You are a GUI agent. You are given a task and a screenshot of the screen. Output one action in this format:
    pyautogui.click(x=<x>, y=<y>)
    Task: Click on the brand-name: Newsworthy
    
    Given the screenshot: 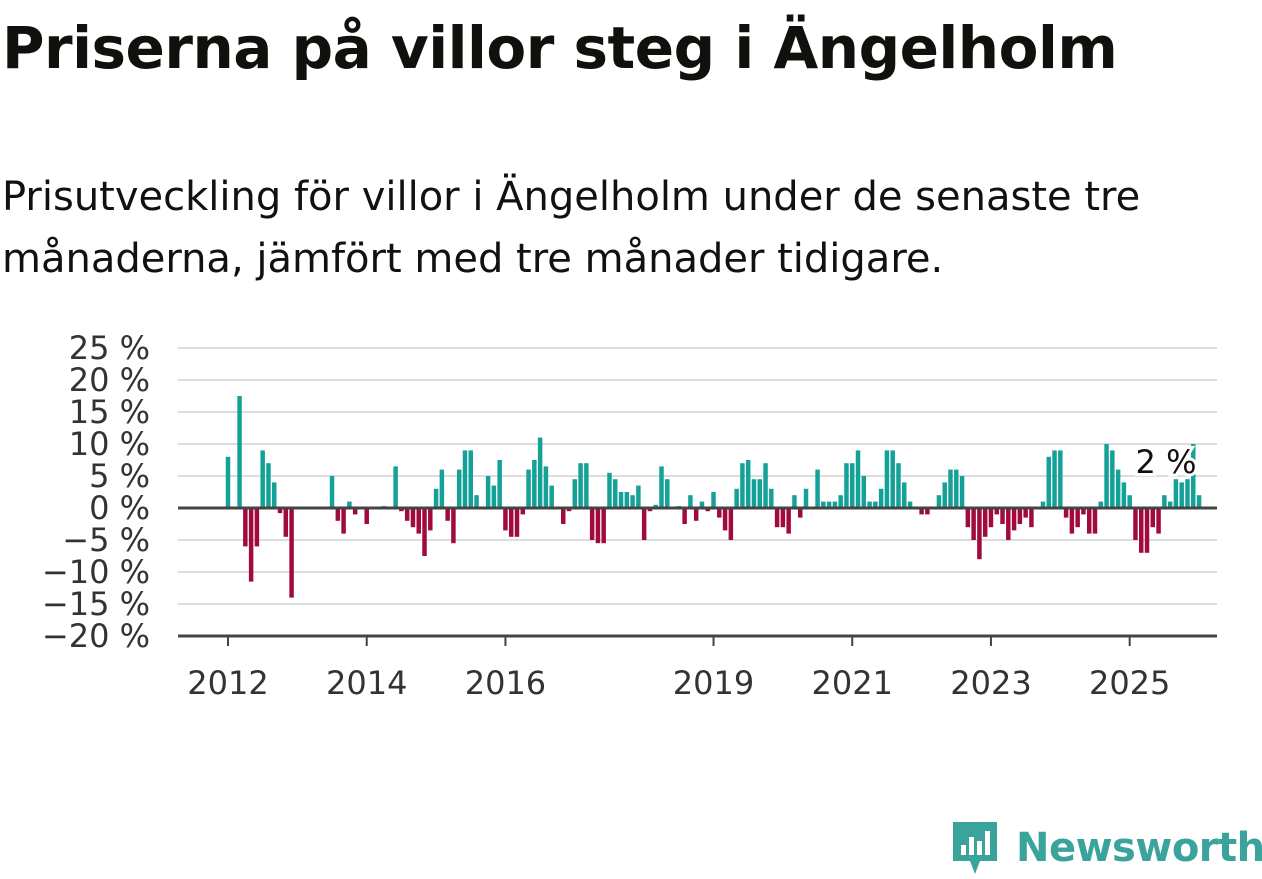 What is the action you would take?
    pyautogui.click(x=1139, y=848)
    